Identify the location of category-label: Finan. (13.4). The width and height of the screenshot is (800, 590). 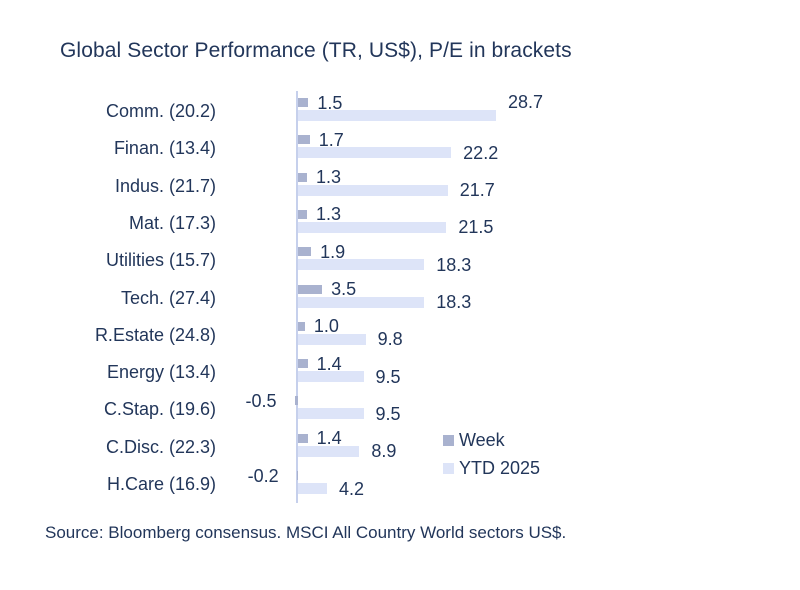
(164, 148).